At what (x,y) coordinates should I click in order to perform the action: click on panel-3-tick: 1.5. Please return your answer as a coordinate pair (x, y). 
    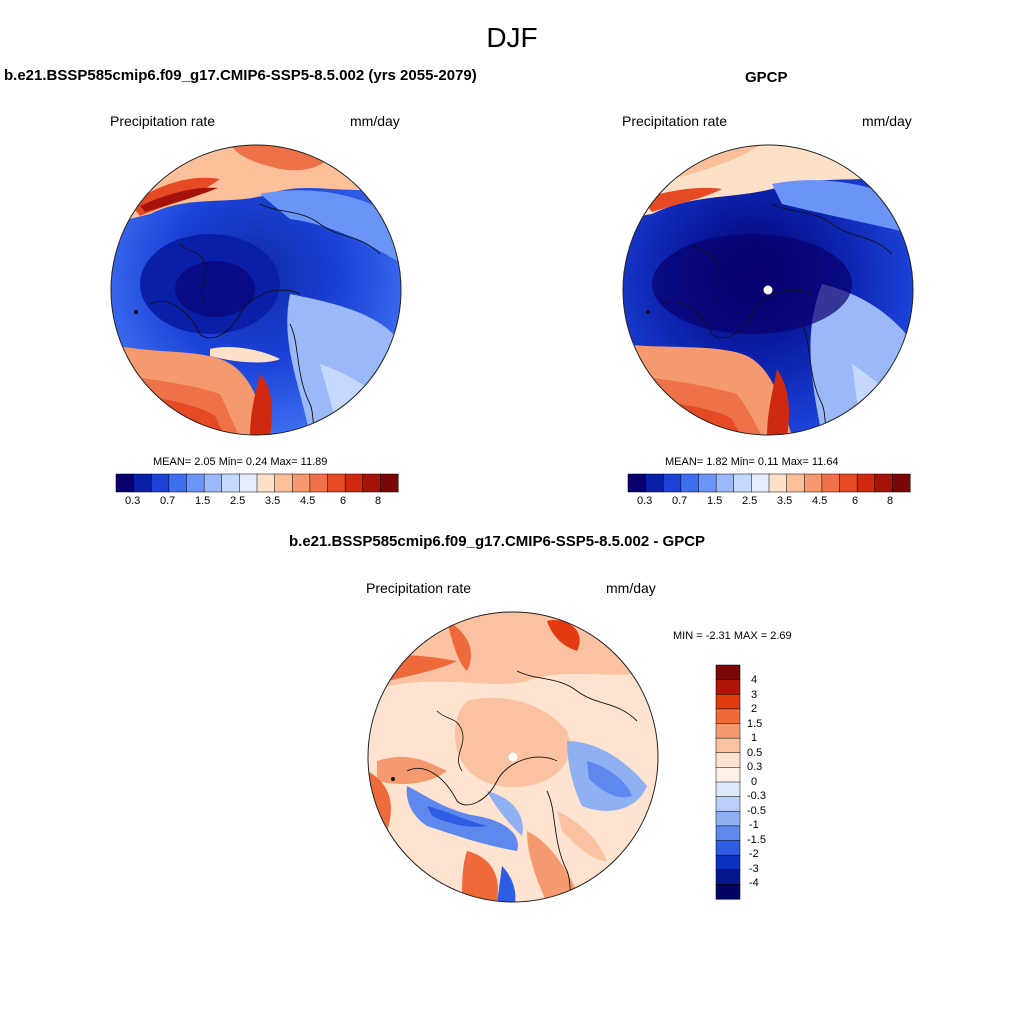
    Looking at the image, I should click on (755, 724).